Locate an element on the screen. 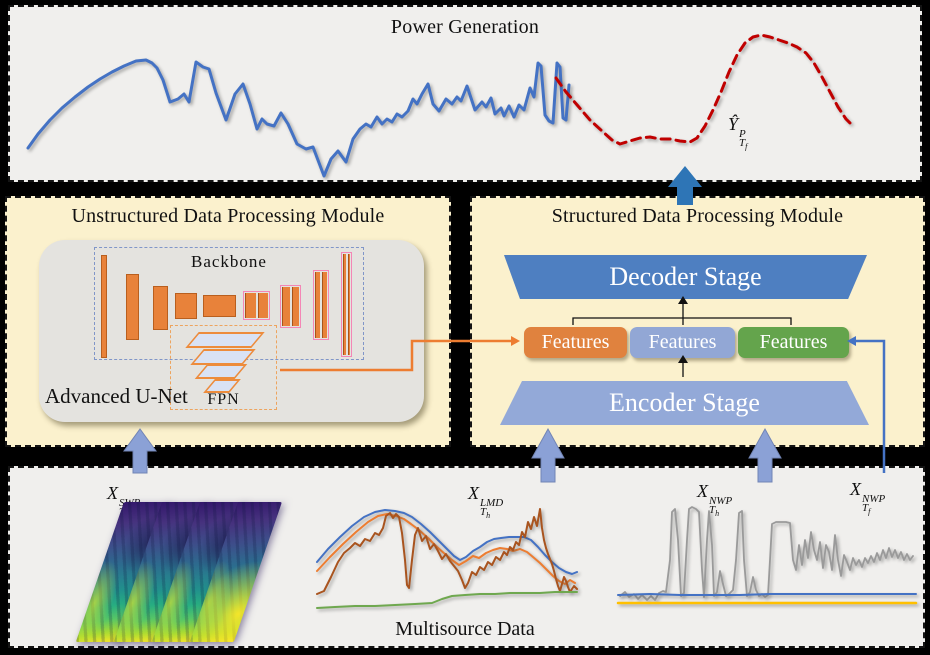  fpn-level is located at coordinates (225, 340).